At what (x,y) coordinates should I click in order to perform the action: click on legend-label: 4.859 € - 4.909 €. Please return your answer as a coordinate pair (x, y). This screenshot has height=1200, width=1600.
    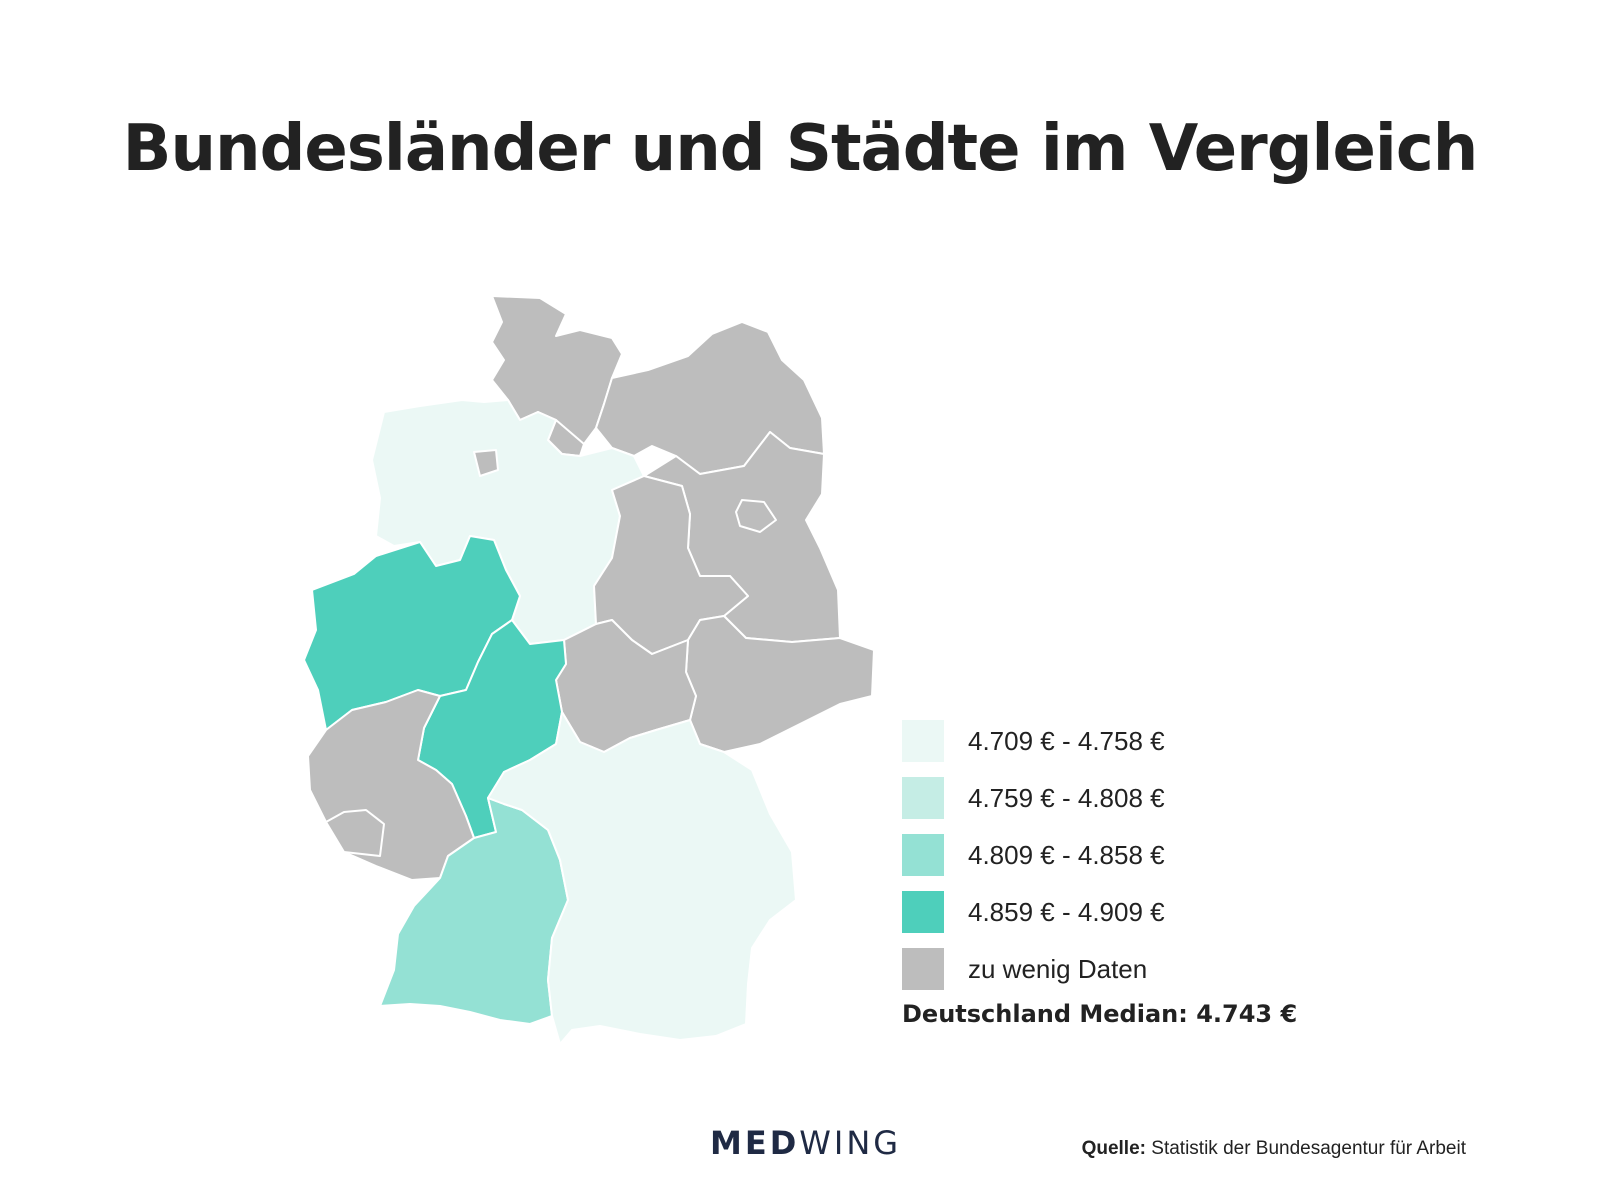
    Looking at the image, I should click on (1066, 912).